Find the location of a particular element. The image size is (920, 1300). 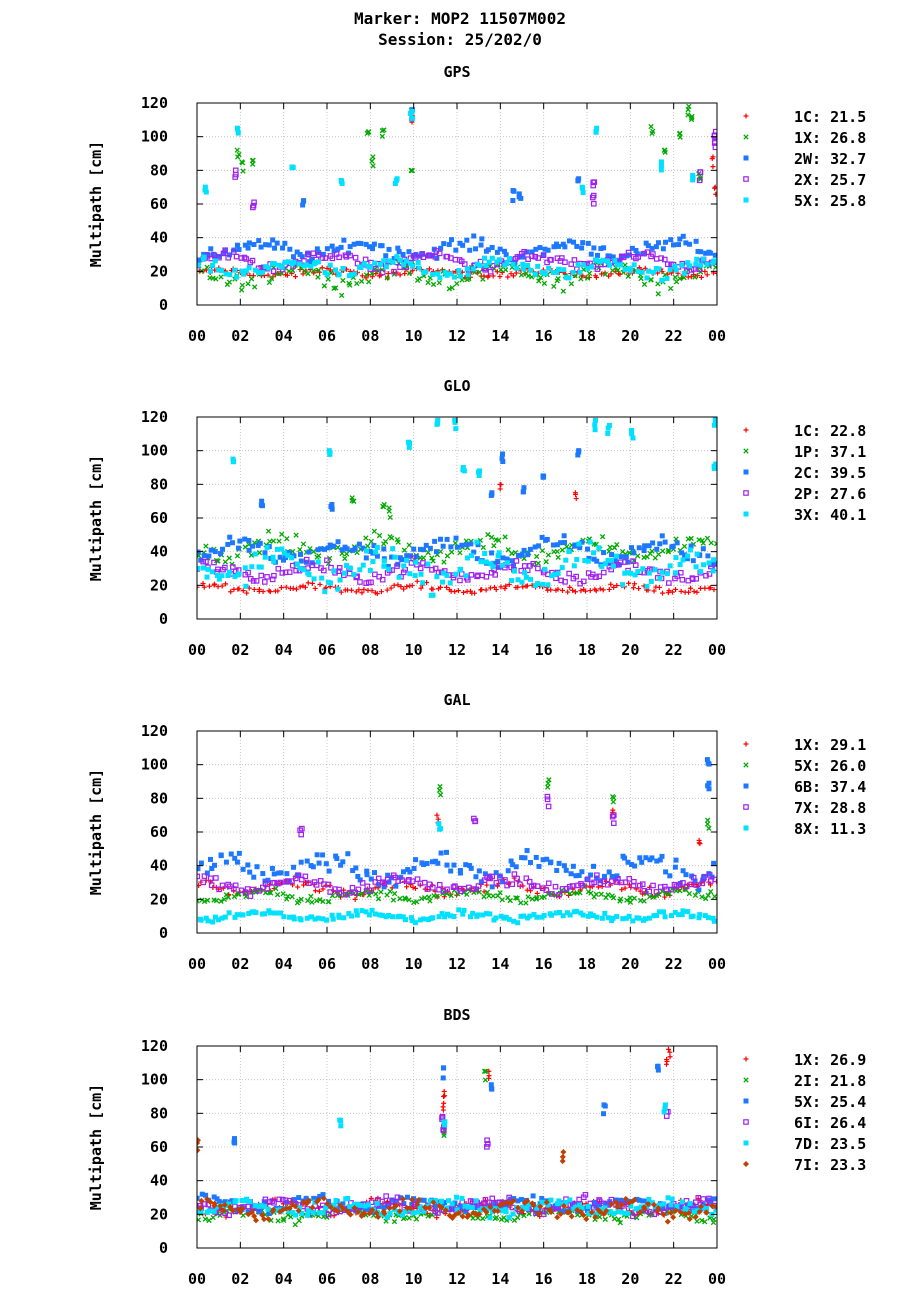

y-tick-label: 120 is located at coordinates (154, 731).